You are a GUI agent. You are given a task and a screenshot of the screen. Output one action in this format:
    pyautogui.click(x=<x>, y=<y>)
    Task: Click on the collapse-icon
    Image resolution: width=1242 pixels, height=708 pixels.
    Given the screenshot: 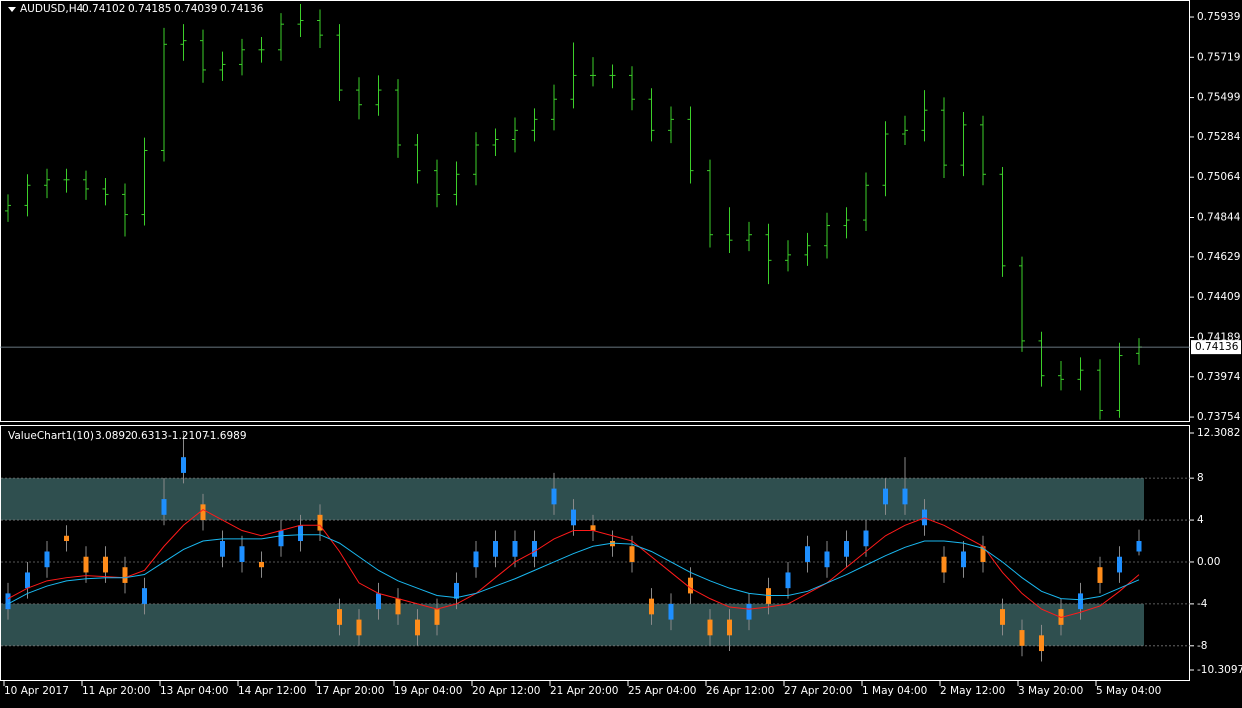 What is the action you would take?
    pyautogui.click(x=12, y=9)
    